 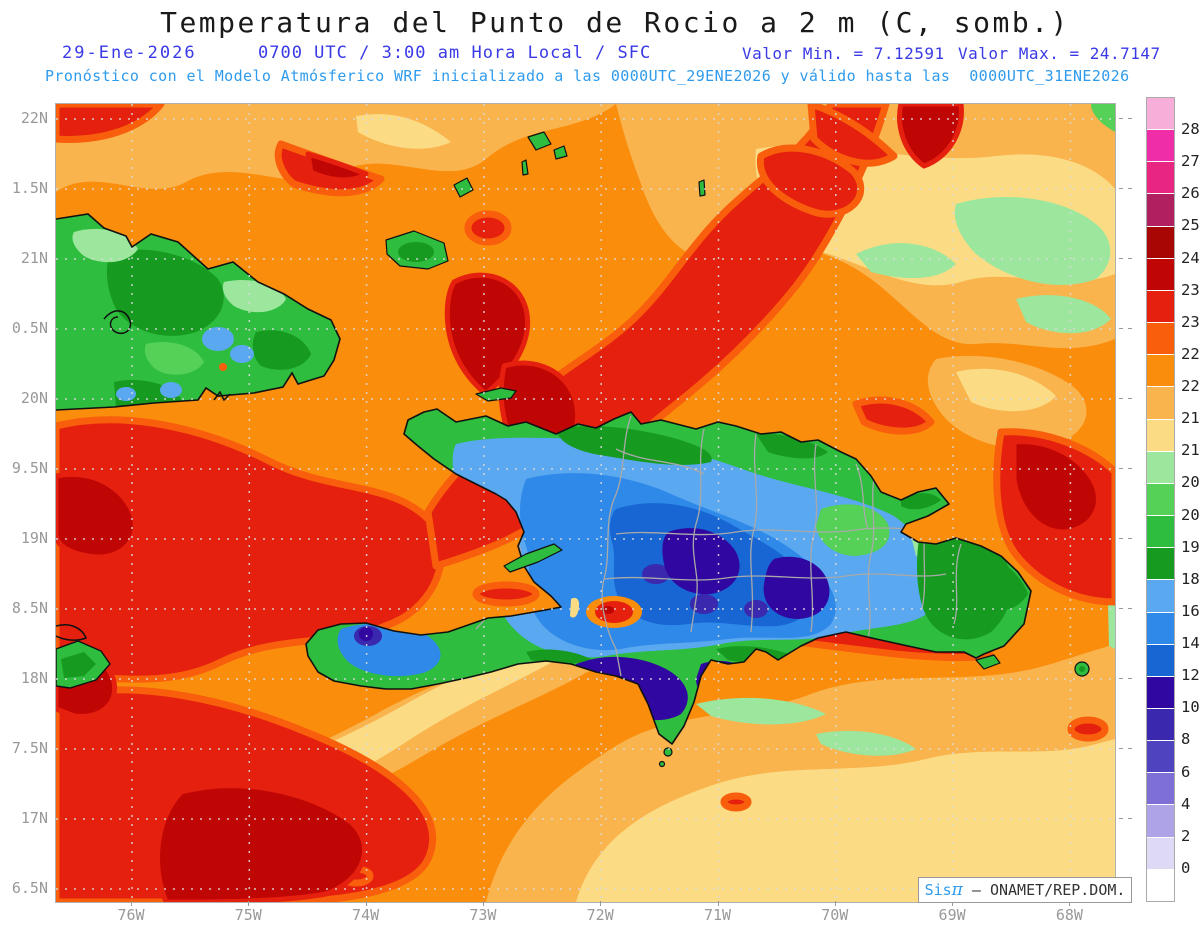 I want to click on colorbar-label: 22.5, so click(x=1190, y=353).